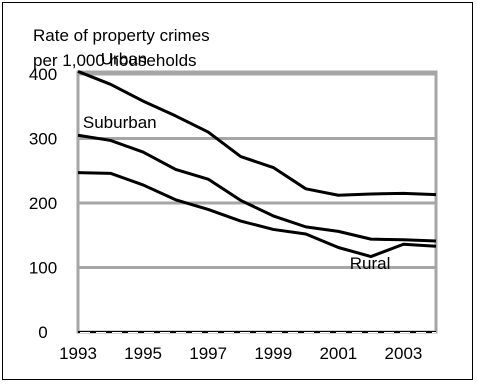 This screenshot has height=384, width=477. Describe the element at coordinates (124, 58) in the screenshot. I see `series-label-urban: Urban` at that location.